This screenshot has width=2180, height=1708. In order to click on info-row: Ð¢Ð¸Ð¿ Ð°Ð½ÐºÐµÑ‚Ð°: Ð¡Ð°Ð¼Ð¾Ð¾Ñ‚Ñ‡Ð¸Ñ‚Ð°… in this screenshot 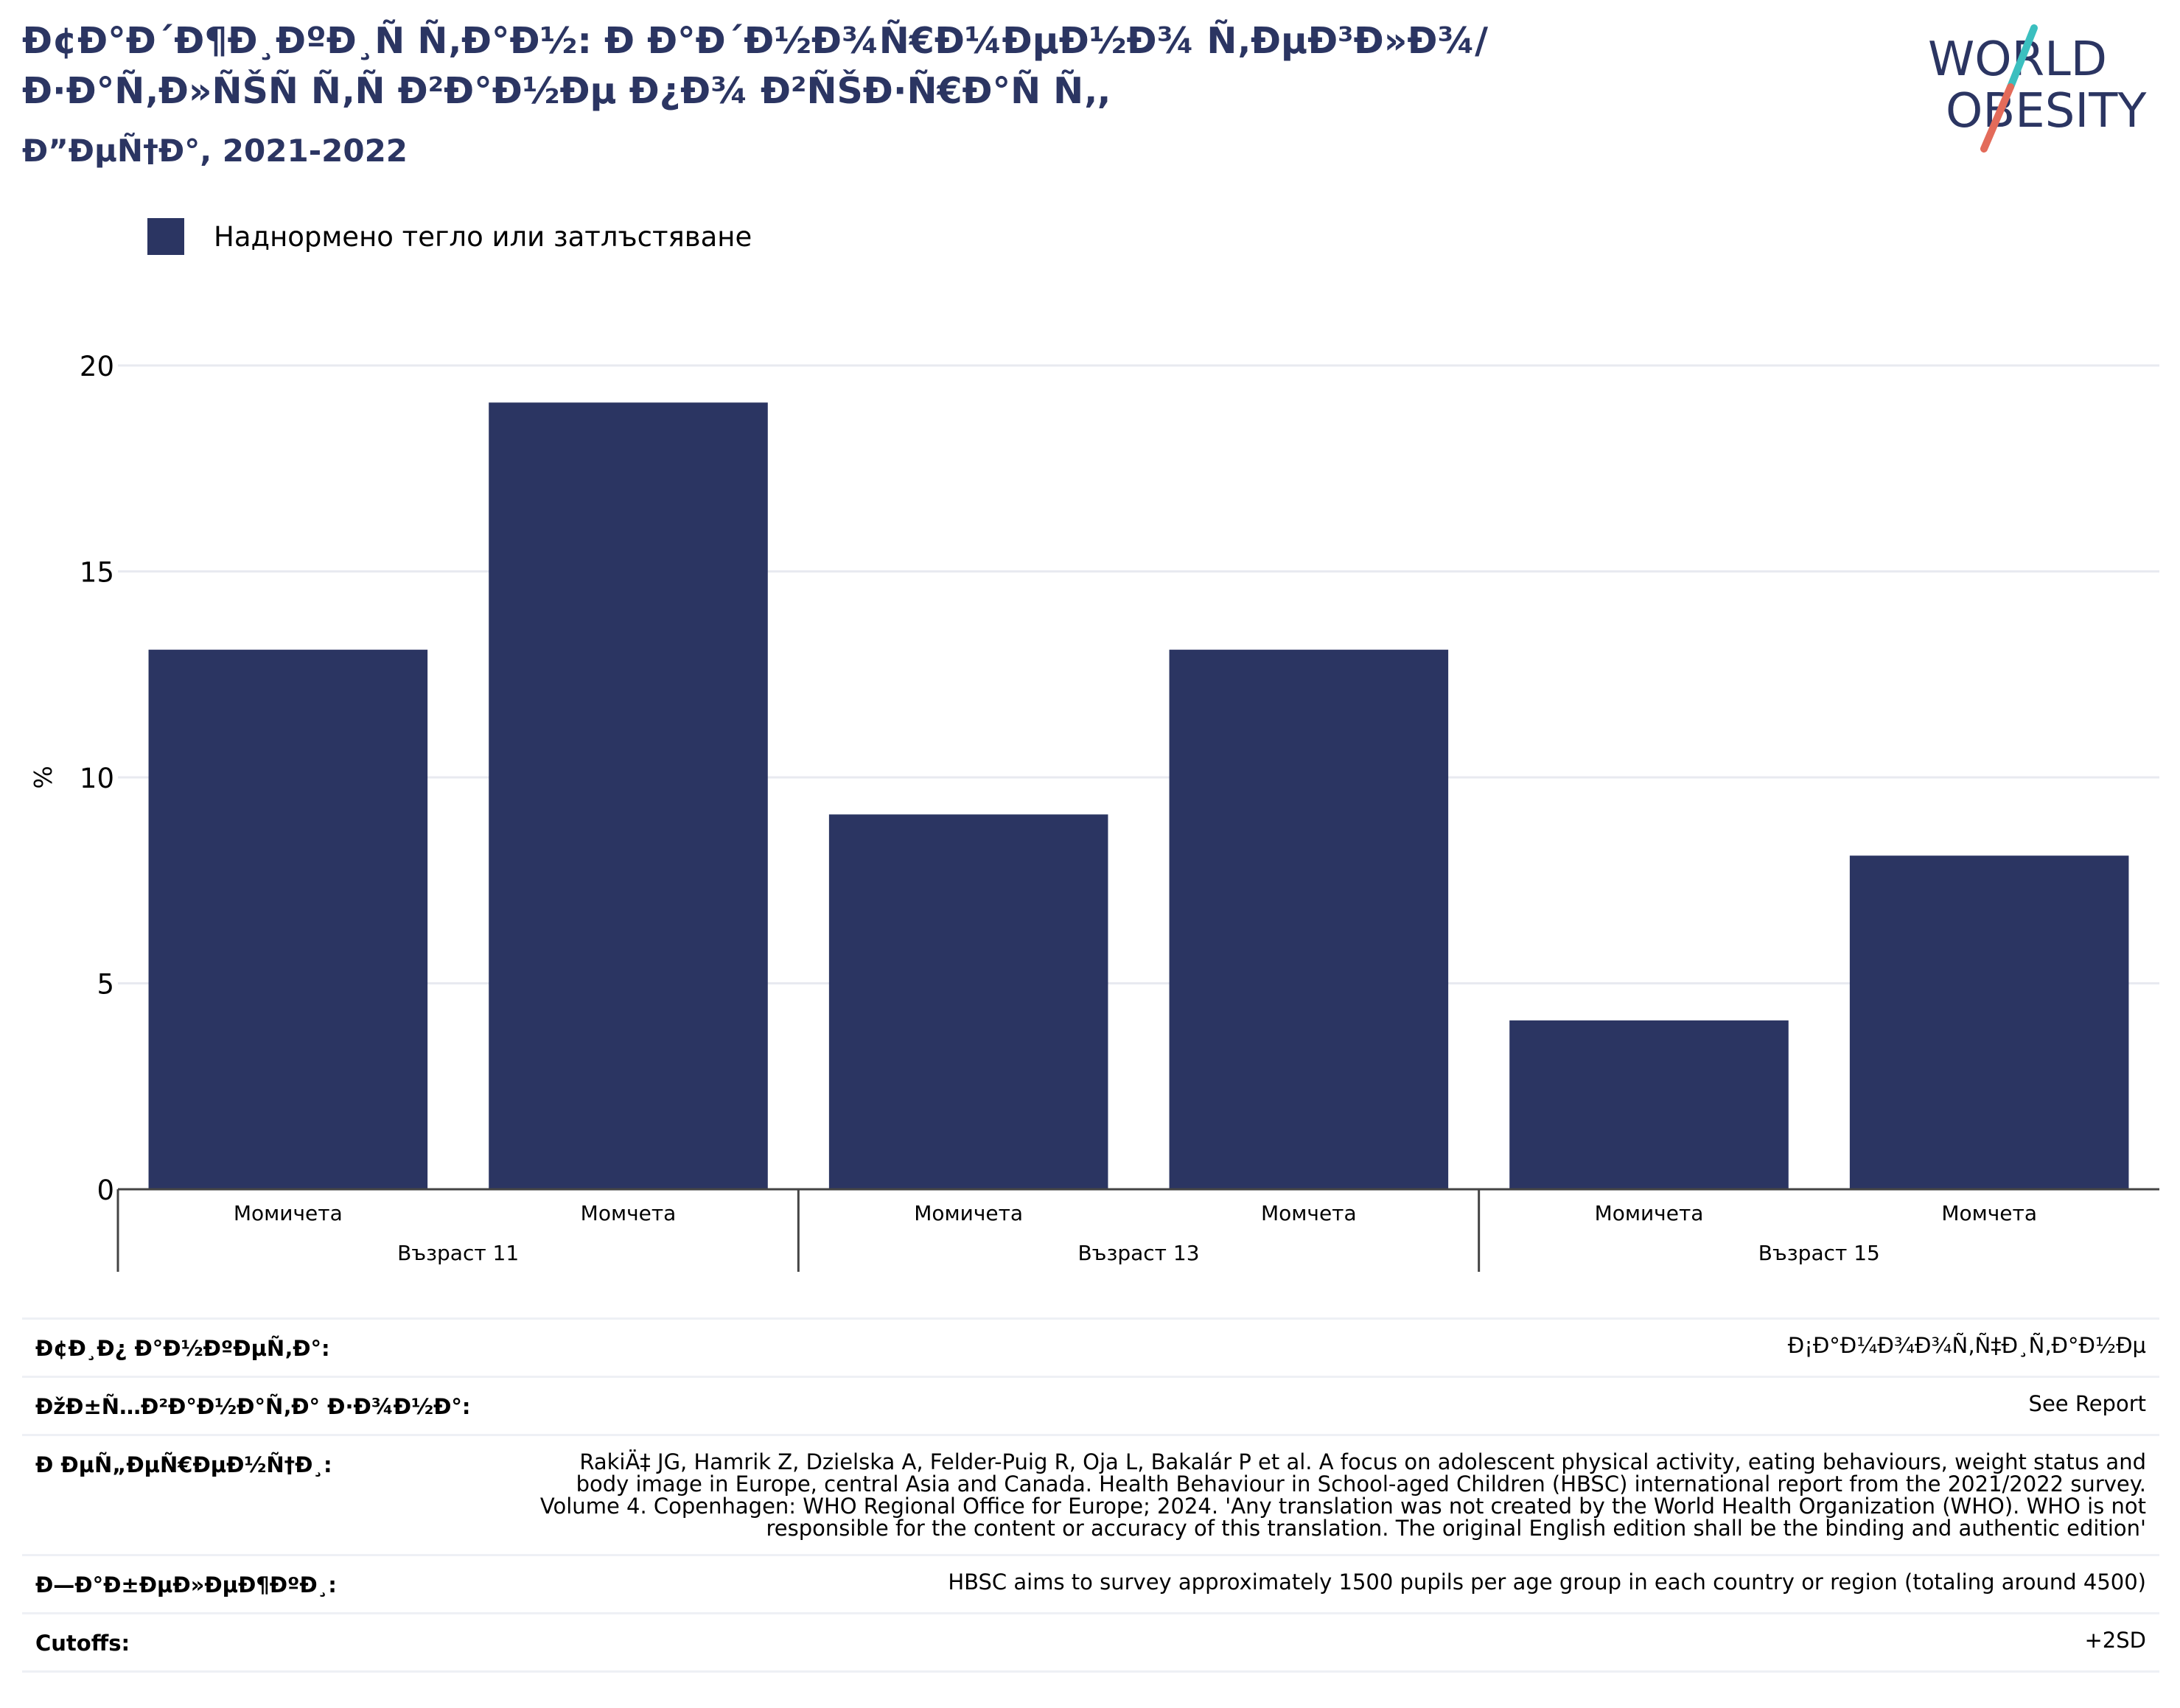, I will do `click(1090, 1346)`.